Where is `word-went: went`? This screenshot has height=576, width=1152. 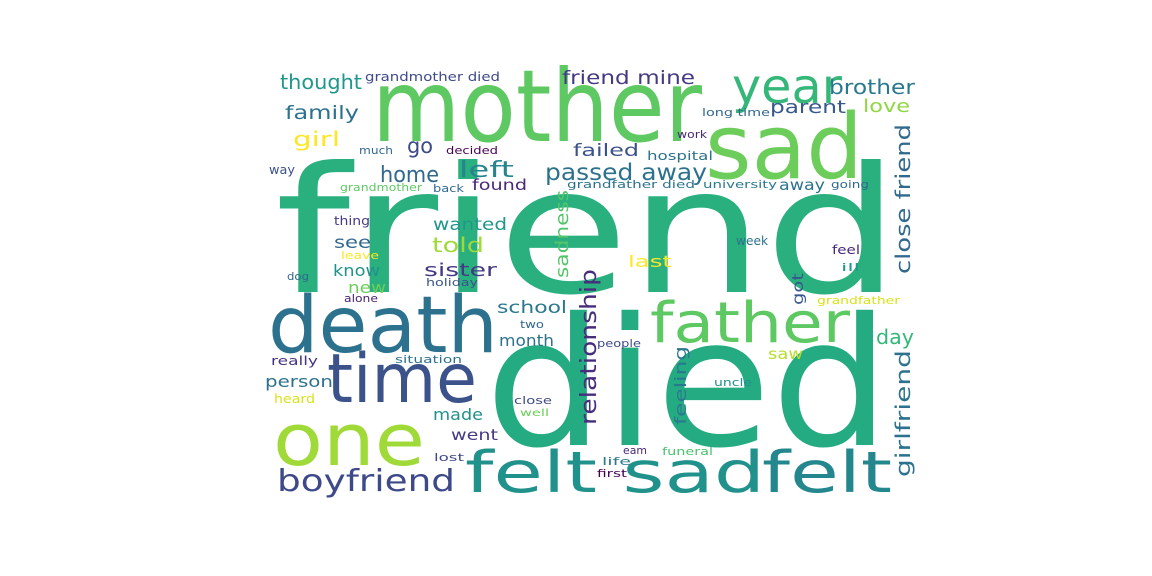 word-went: went is located at coordinates (474, 435).